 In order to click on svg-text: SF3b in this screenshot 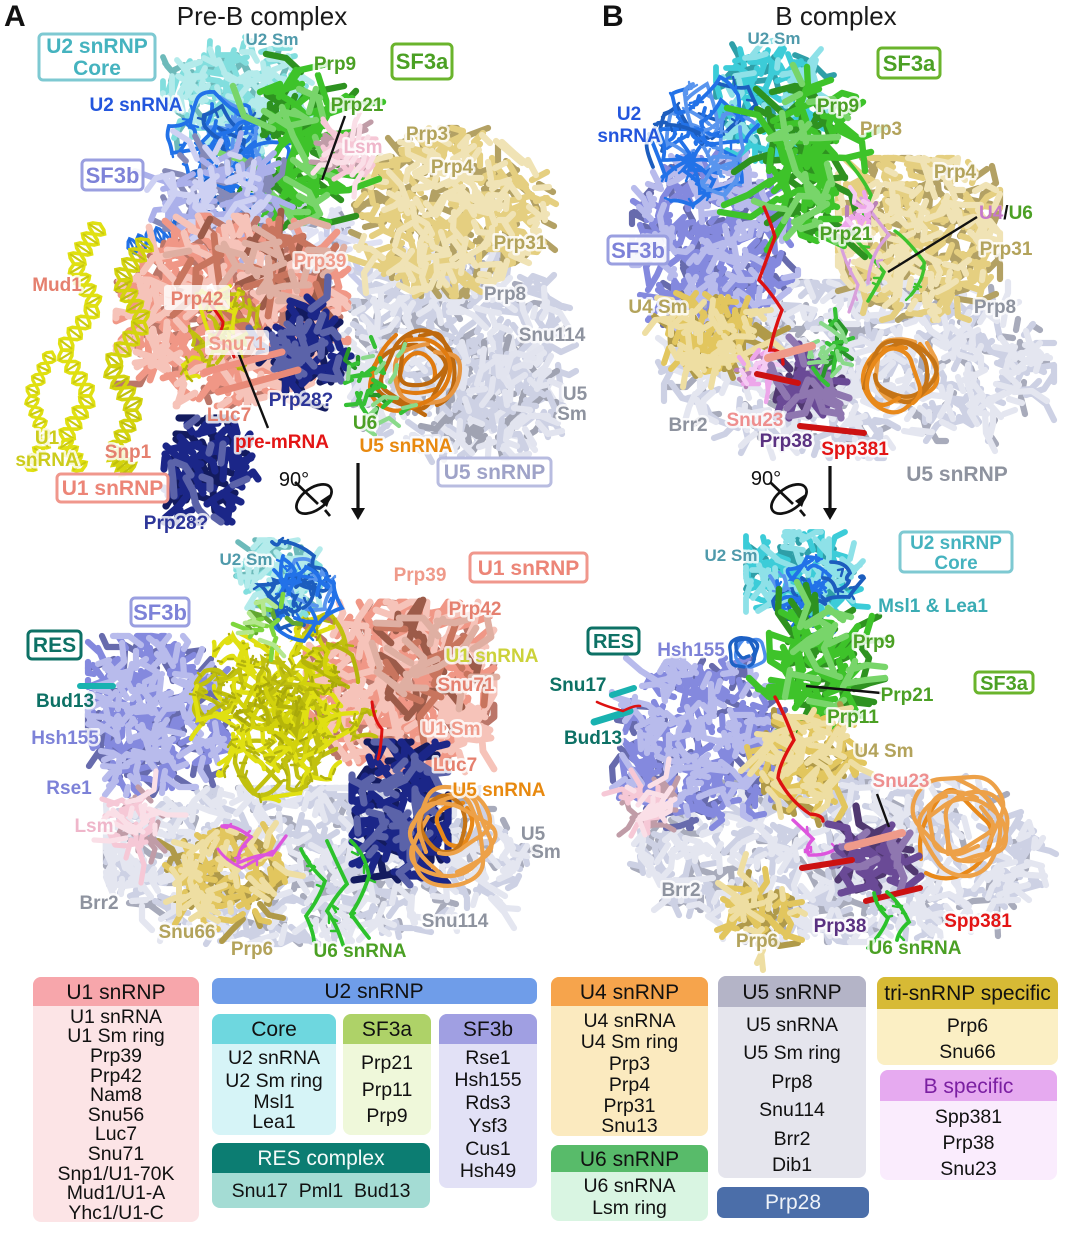, I will do `click(113, 175)`.